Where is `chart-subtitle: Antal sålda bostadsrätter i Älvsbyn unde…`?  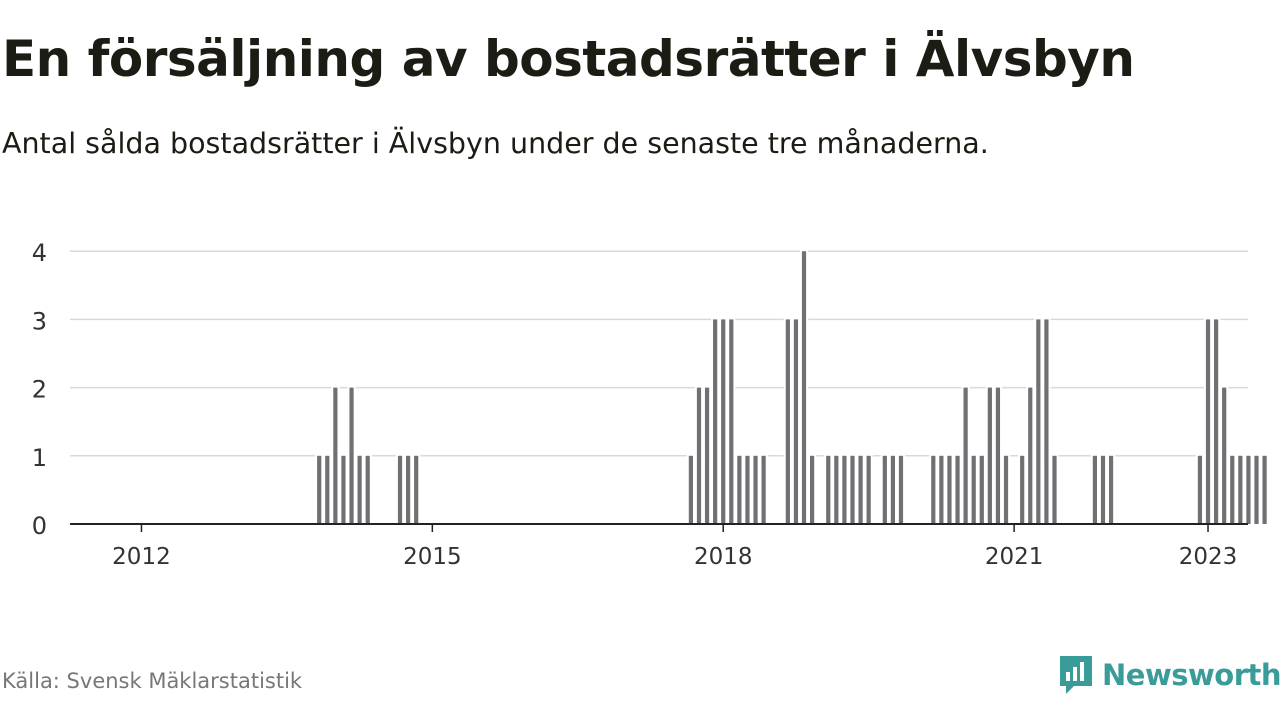 chart-subtitle: Antal sålda bostadsrätter i Älvsbyn unde… is located at coordinates (495, 143).